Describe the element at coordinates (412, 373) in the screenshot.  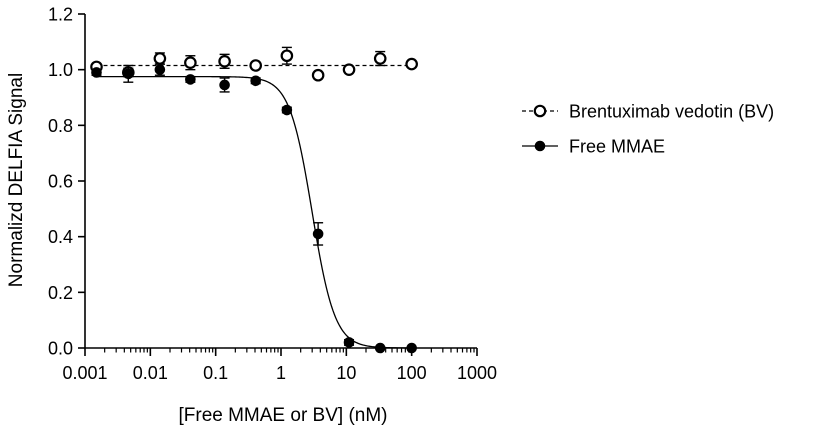
I see `x-tick-label: 100` at that location.